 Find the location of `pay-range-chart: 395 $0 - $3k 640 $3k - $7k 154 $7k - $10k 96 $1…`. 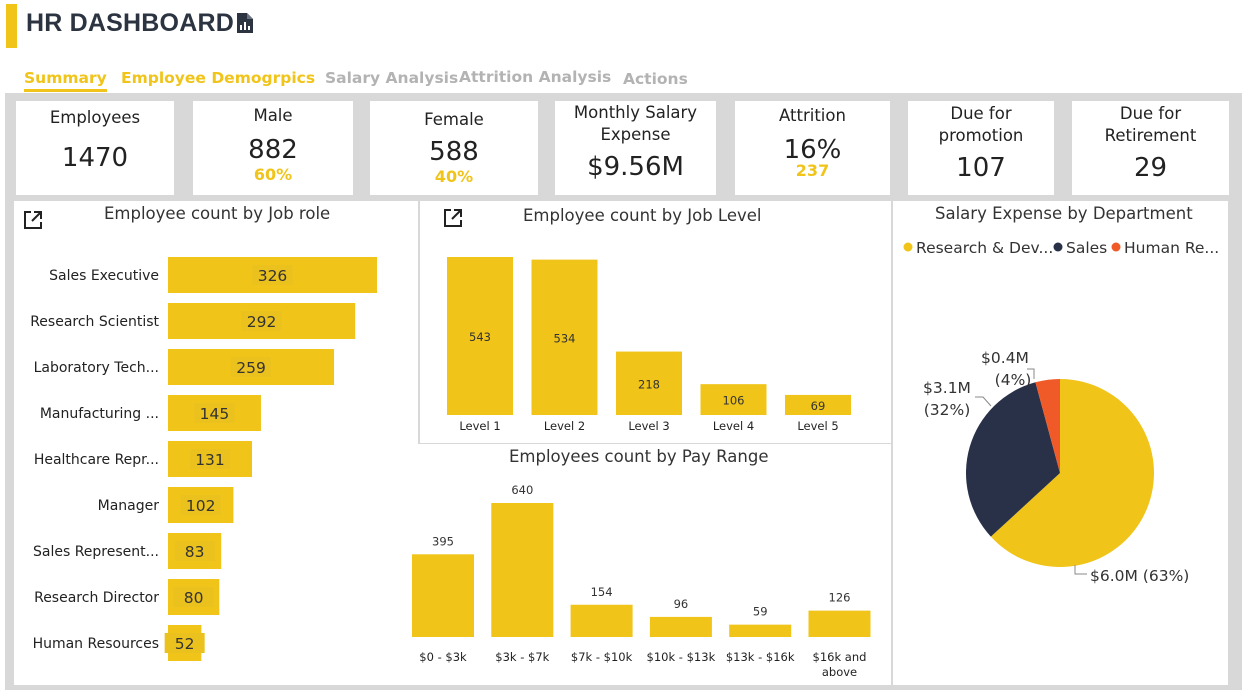

pay-range-chart: 395 $0 - $3k 640 $3k - $7k 154 $7k - $10k 96 $1… is located at coordinates (641, 581).